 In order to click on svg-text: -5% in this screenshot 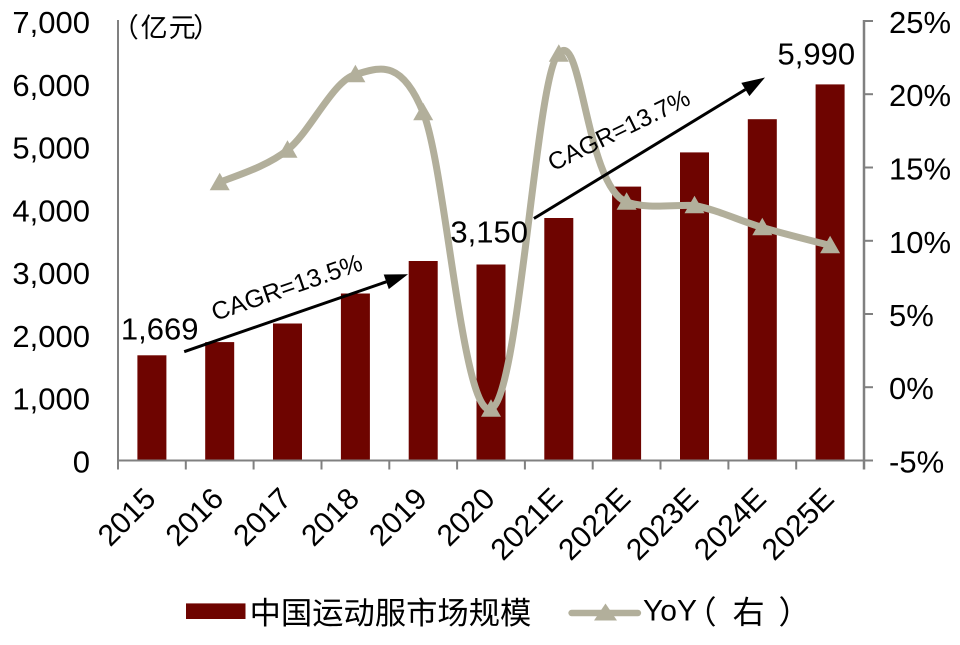, I will do `click(916, 462)`.